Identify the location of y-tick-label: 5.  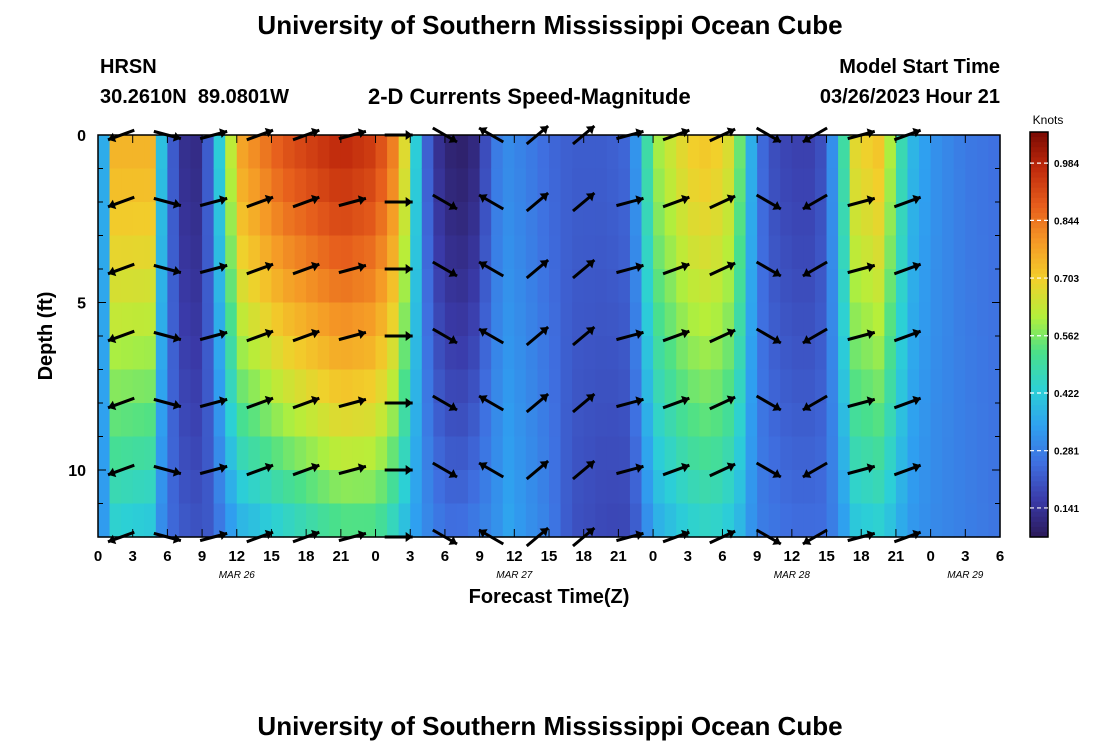
(81, 304).